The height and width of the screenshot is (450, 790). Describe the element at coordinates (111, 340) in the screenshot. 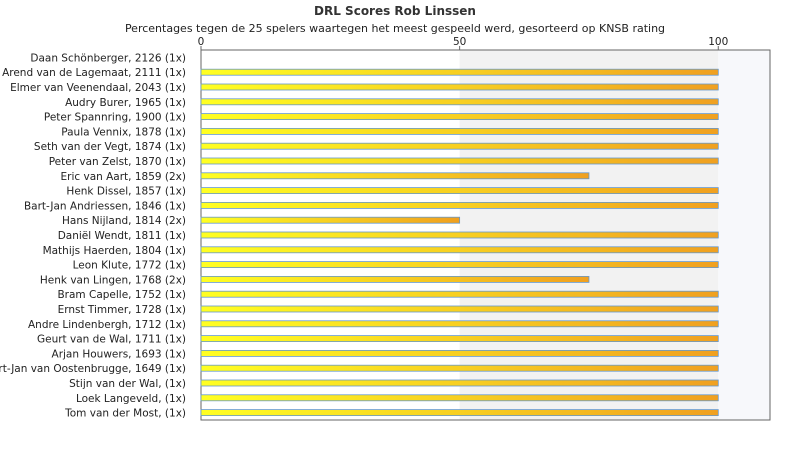

I see `category-label: Geurt van de Wal, 1711 (1x)` at that location.